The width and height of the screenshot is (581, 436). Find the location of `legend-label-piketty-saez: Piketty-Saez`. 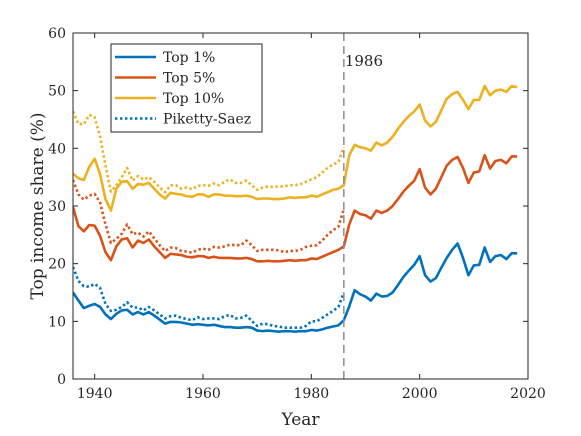

legend-label-piketty-saez: Piketty-Saez is located at coordinates (207, 120).